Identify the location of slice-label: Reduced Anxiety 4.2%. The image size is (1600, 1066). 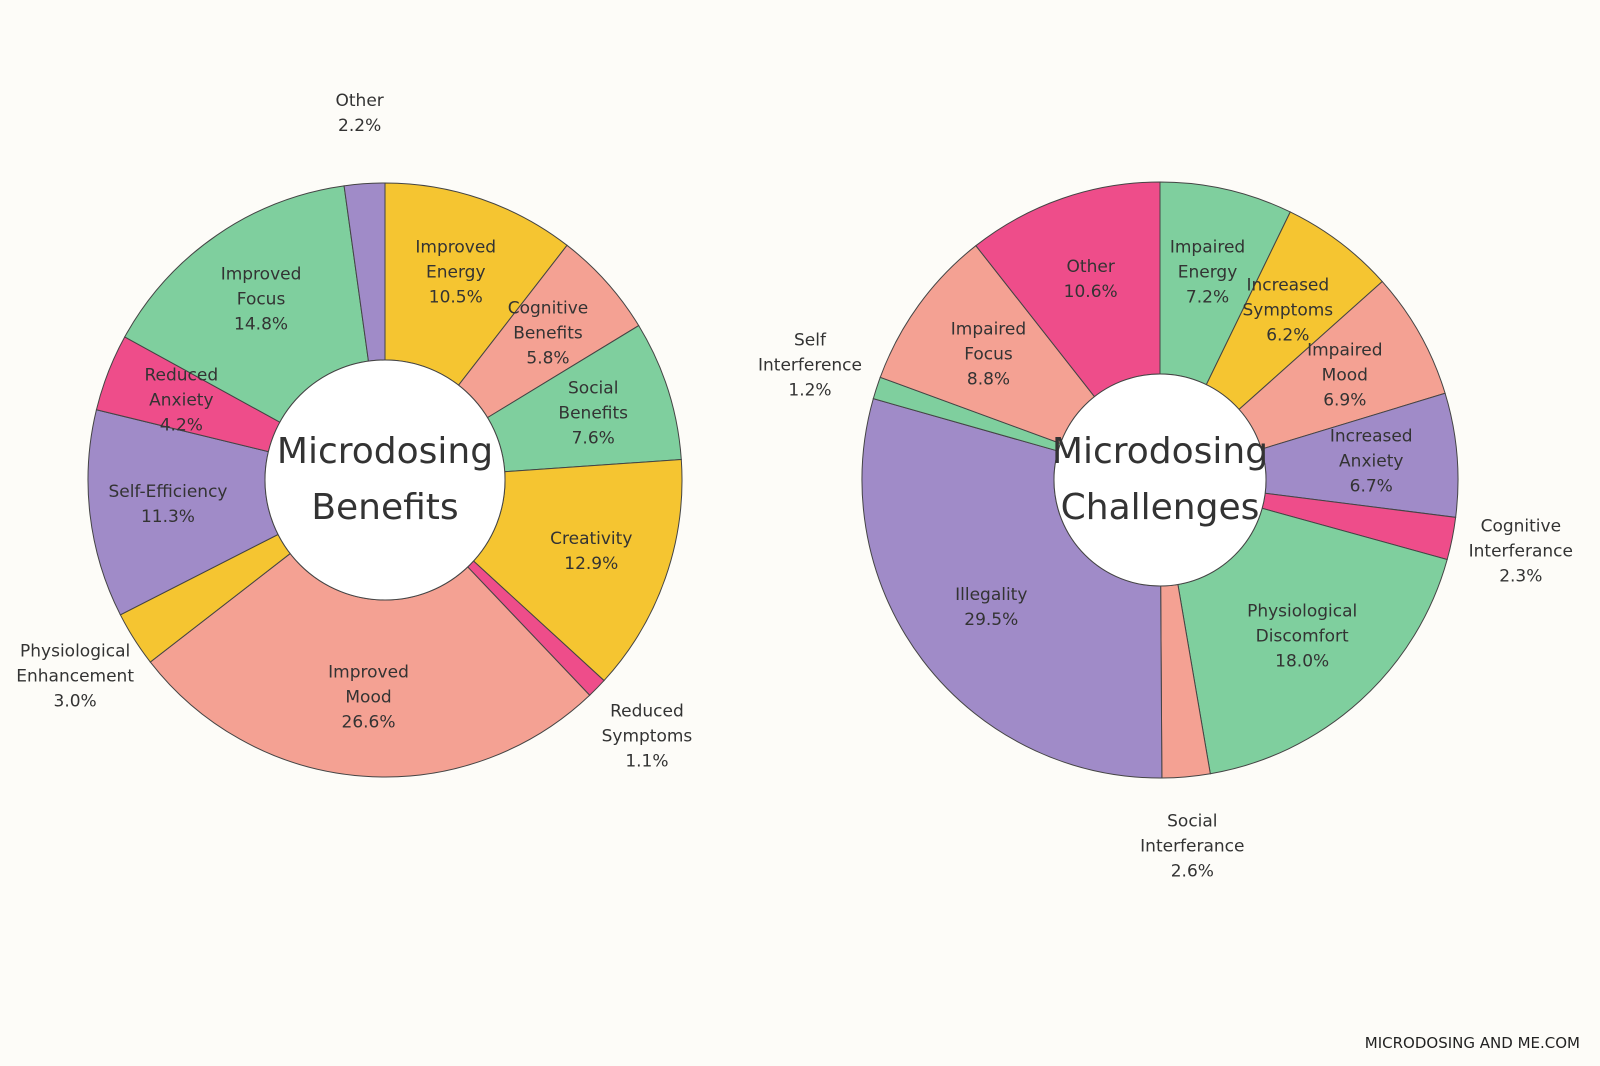
(181, 400).